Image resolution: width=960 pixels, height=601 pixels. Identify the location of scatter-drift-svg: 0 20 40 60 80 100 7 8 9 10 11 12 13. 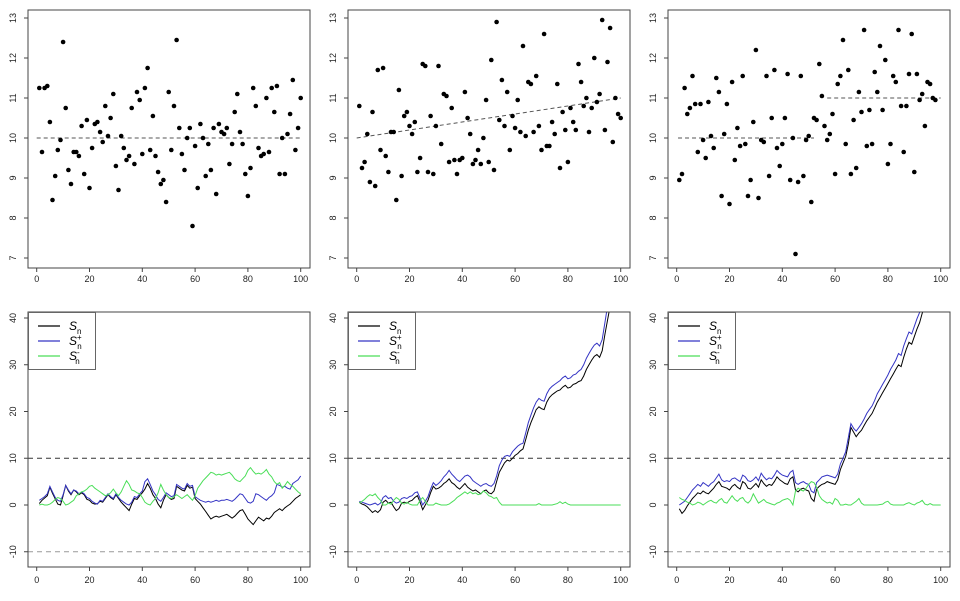
(479, 146).